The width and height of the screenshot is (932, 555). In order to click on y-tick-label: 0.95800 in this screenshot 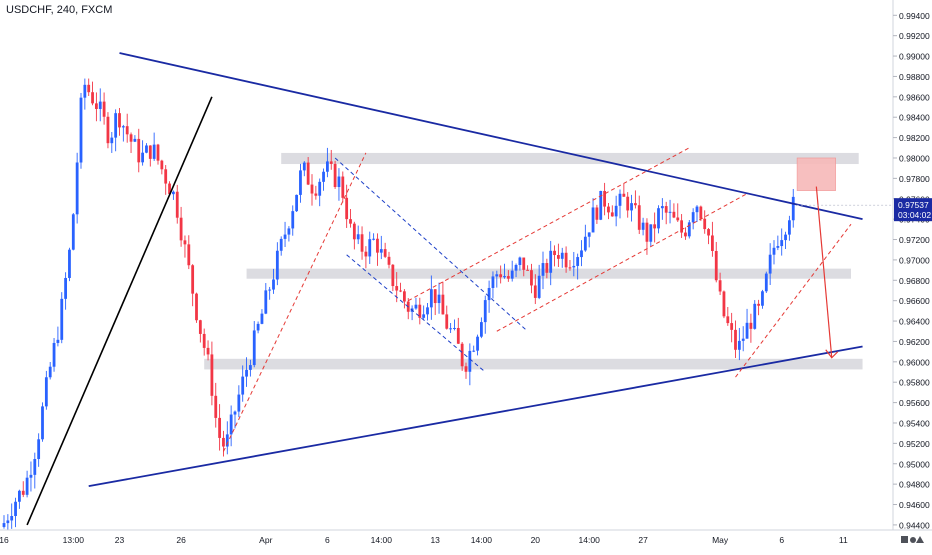, I will do `click(914, 383)`.